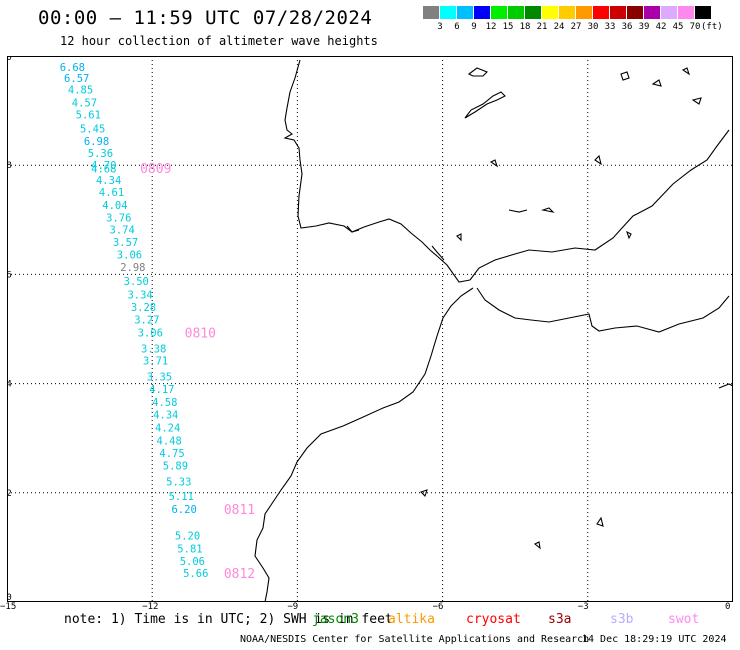 This screenshot has width=740, height=650. I want to click on wave-height-reading: 3.35, so click(159, 378).